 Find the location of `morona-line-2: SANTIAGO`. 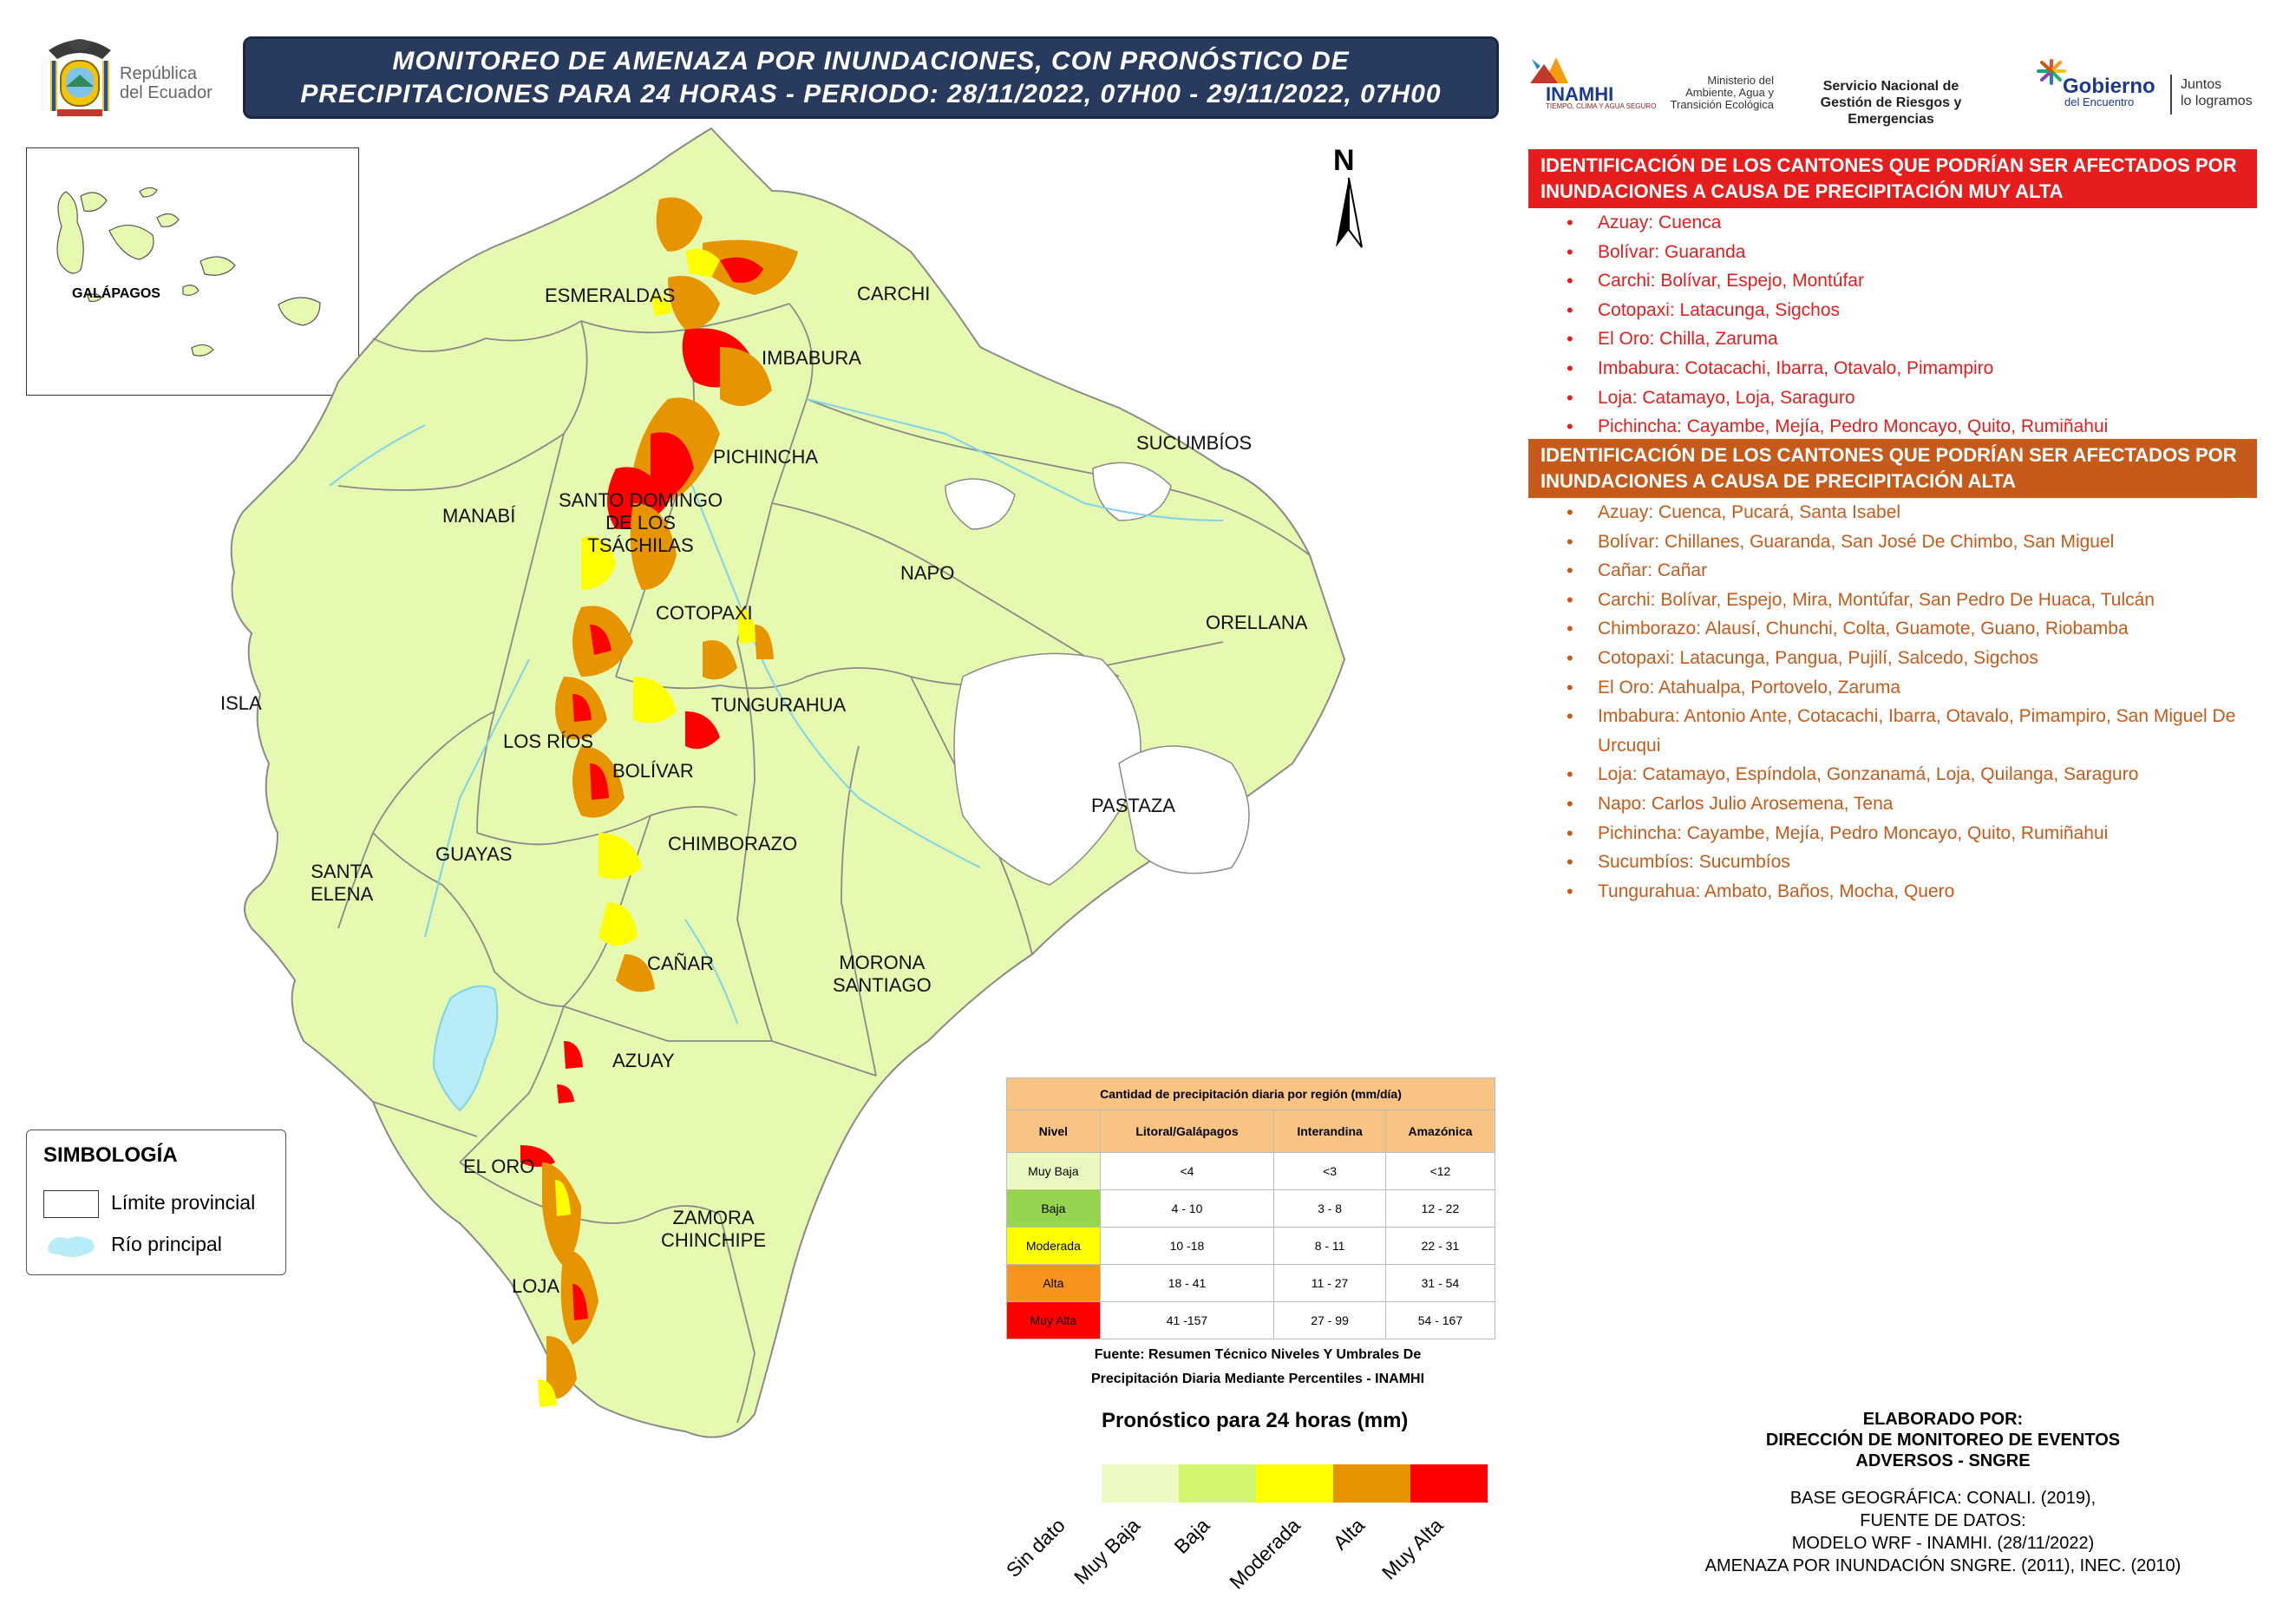

morona-line-2: SANTIAGO is located at coordinates (882, 985).